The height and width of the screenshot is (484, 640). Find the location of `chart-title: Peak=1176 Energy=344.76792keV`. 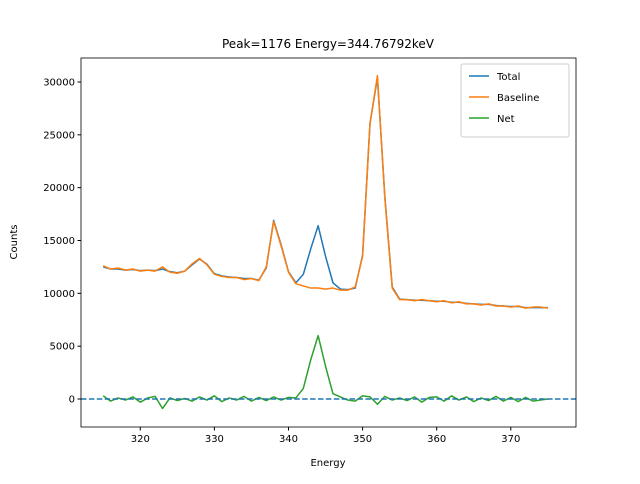

chart-title: Peak=1176 Energy=344.76792keV is located at coordinates (328, 44).